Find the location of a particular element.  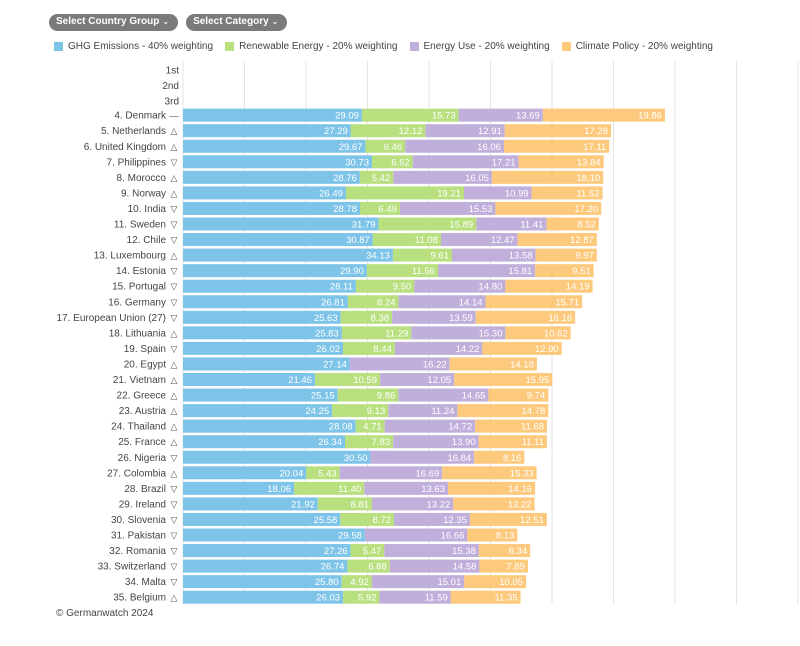

data-label-climate-policy: 11.35 is located at coordinates (505, 598).